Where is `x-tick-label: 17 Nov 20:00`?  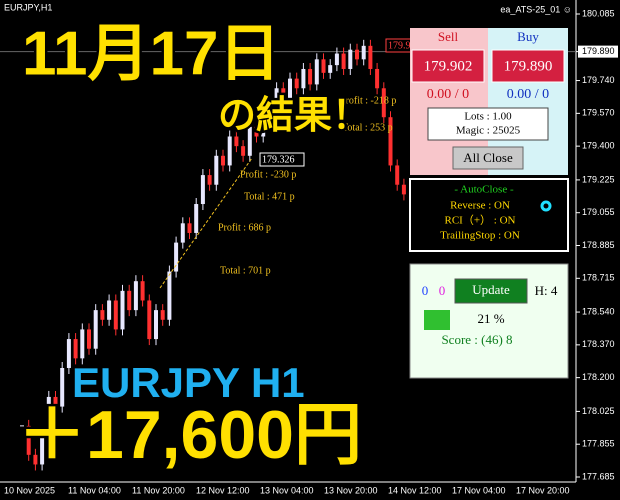
x-tick-label: 17 Nov 20:00 is located at coordinates (543, 490).